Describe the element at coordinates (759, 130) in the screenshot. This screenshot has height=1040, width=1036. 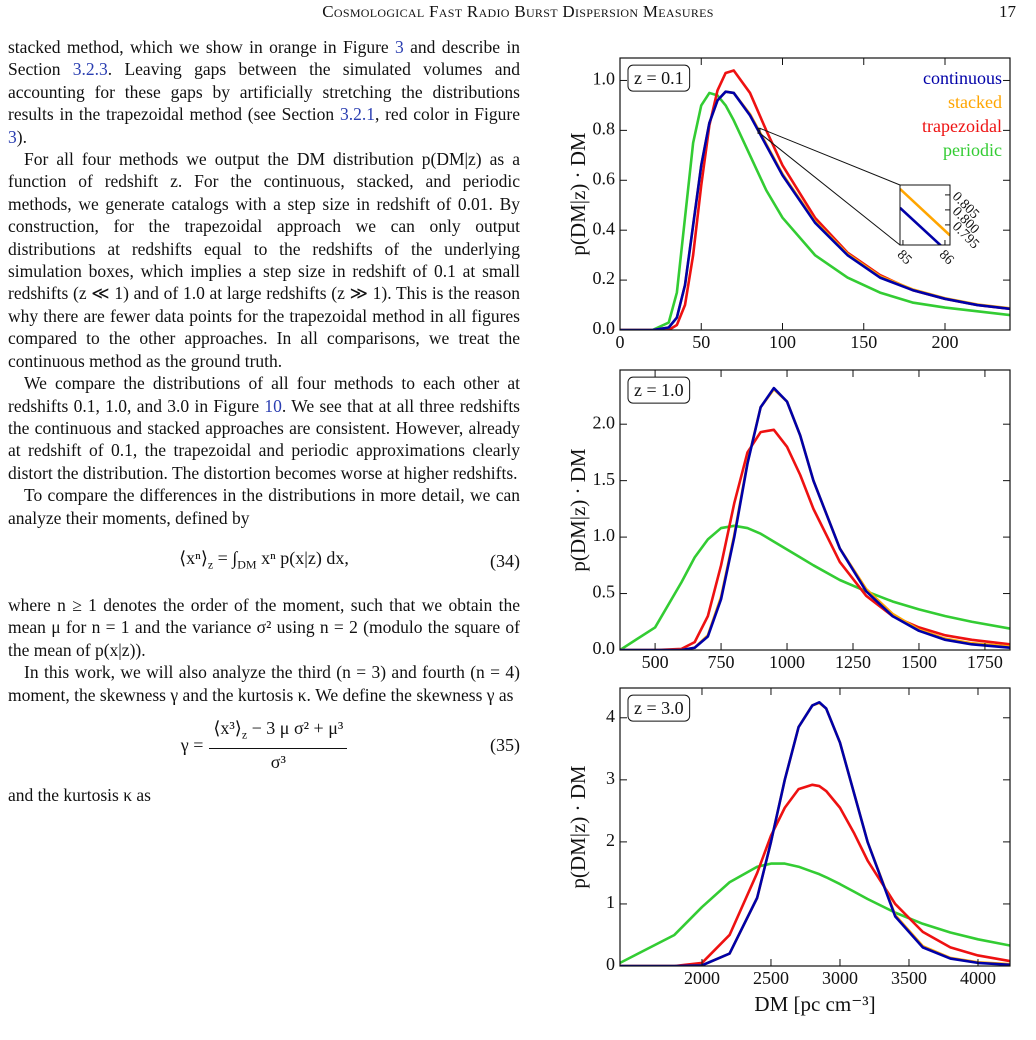
I see `zoom-box` at that location.